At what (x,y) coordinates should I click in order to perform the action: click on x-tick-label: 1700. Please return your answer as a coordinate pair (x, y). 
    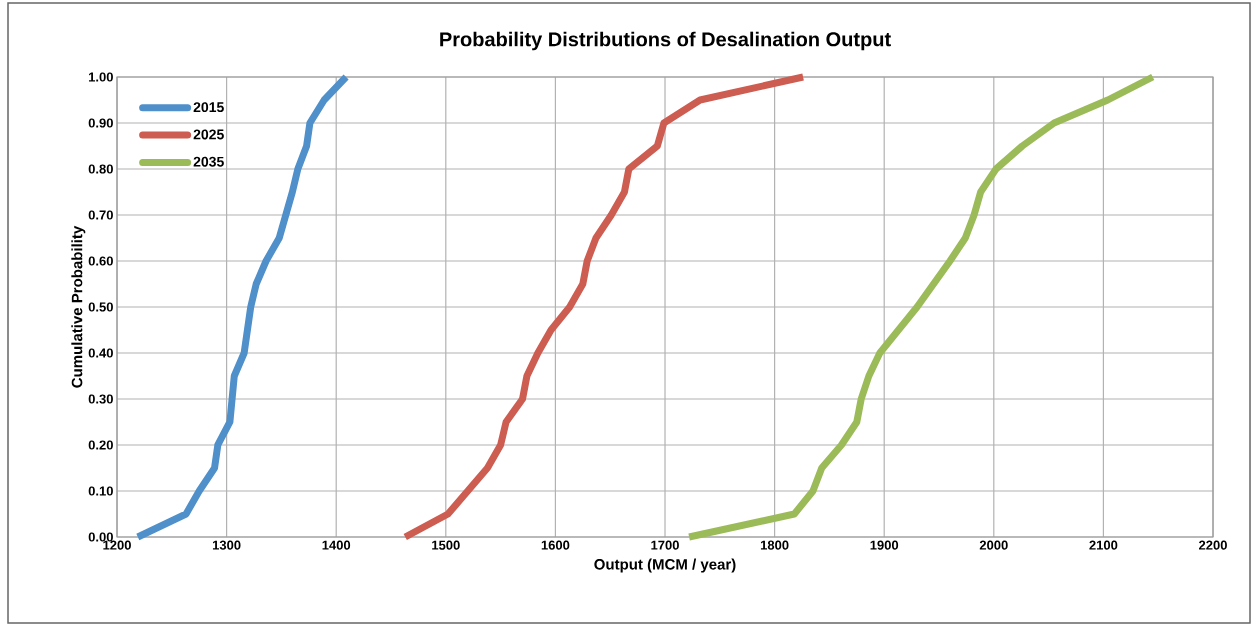
    Looking at the image, I should click on (665, 545).